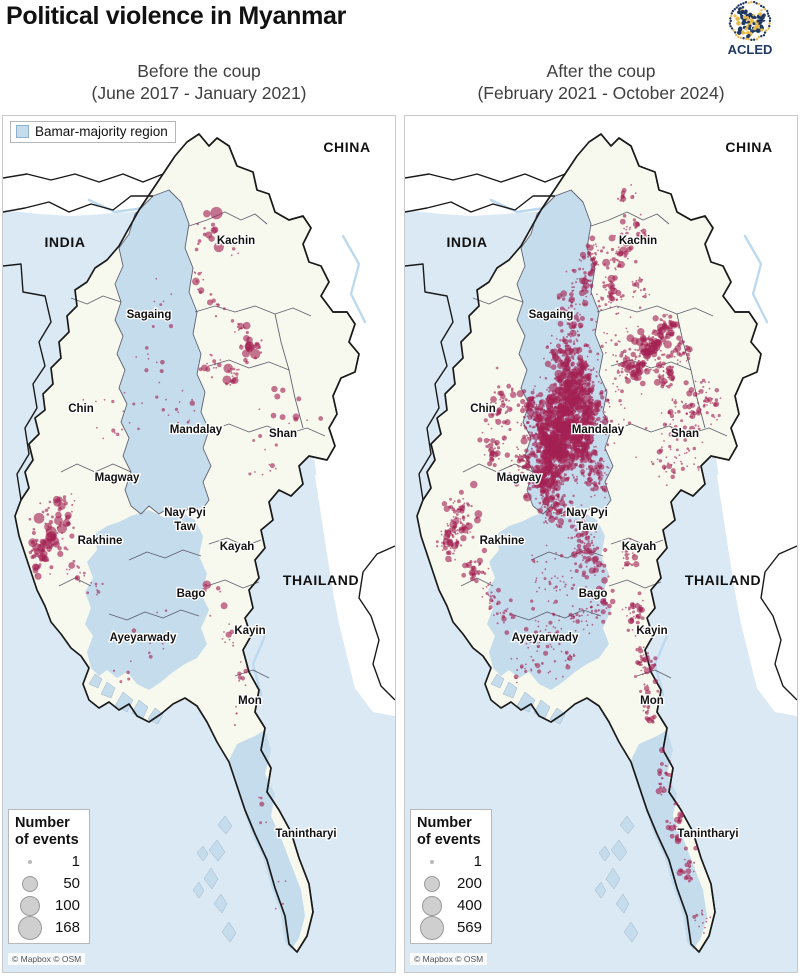  I want to click on size-legend-before: Number of events 1 50 100 168, so click(49, 876).